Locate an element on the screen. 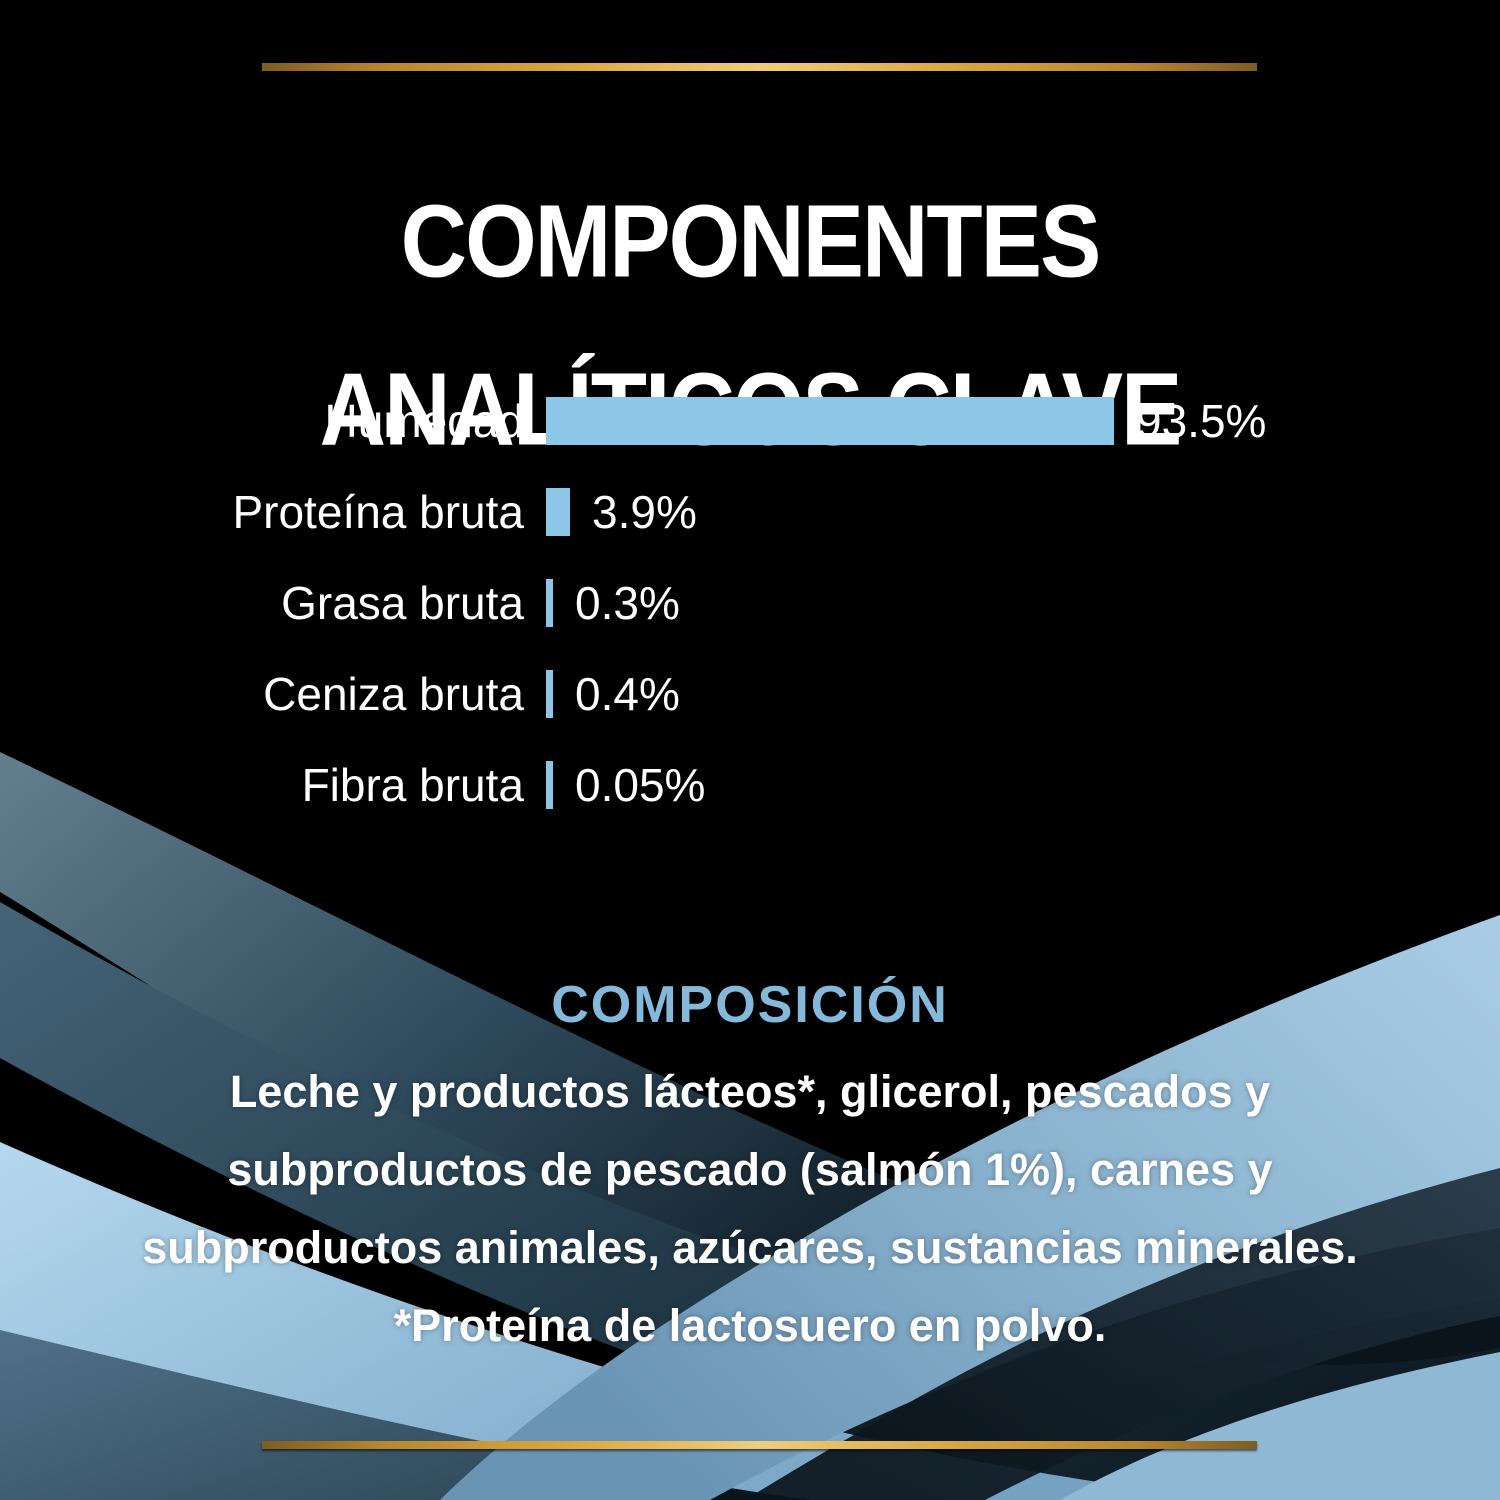  chart-row: Fibra bruta 0.05% is located at coordinates (750, 785).